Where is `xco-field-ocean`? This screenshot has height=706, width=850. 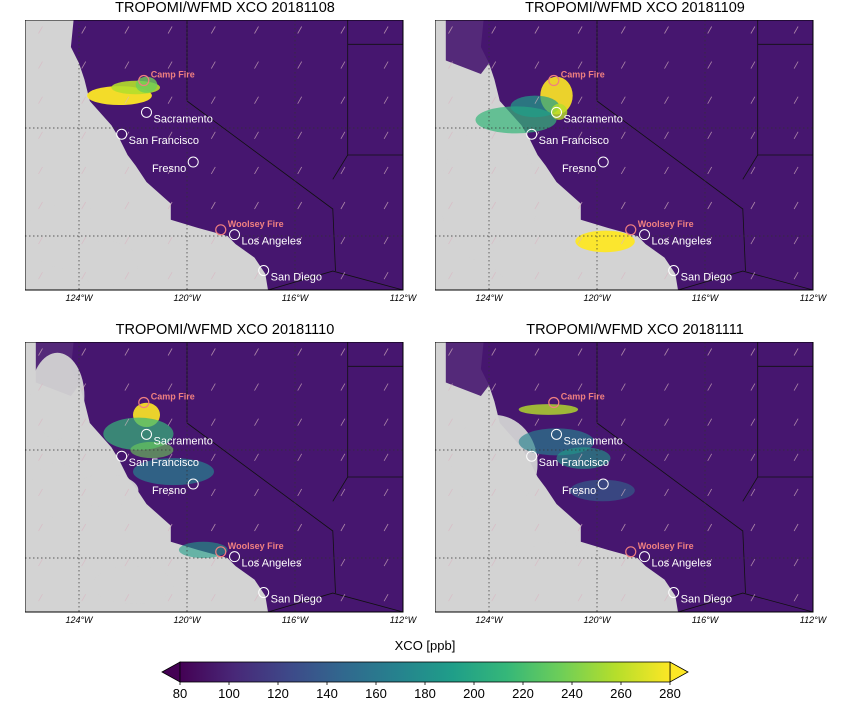
xco-field-ocean is located at coordinates (467, 47).